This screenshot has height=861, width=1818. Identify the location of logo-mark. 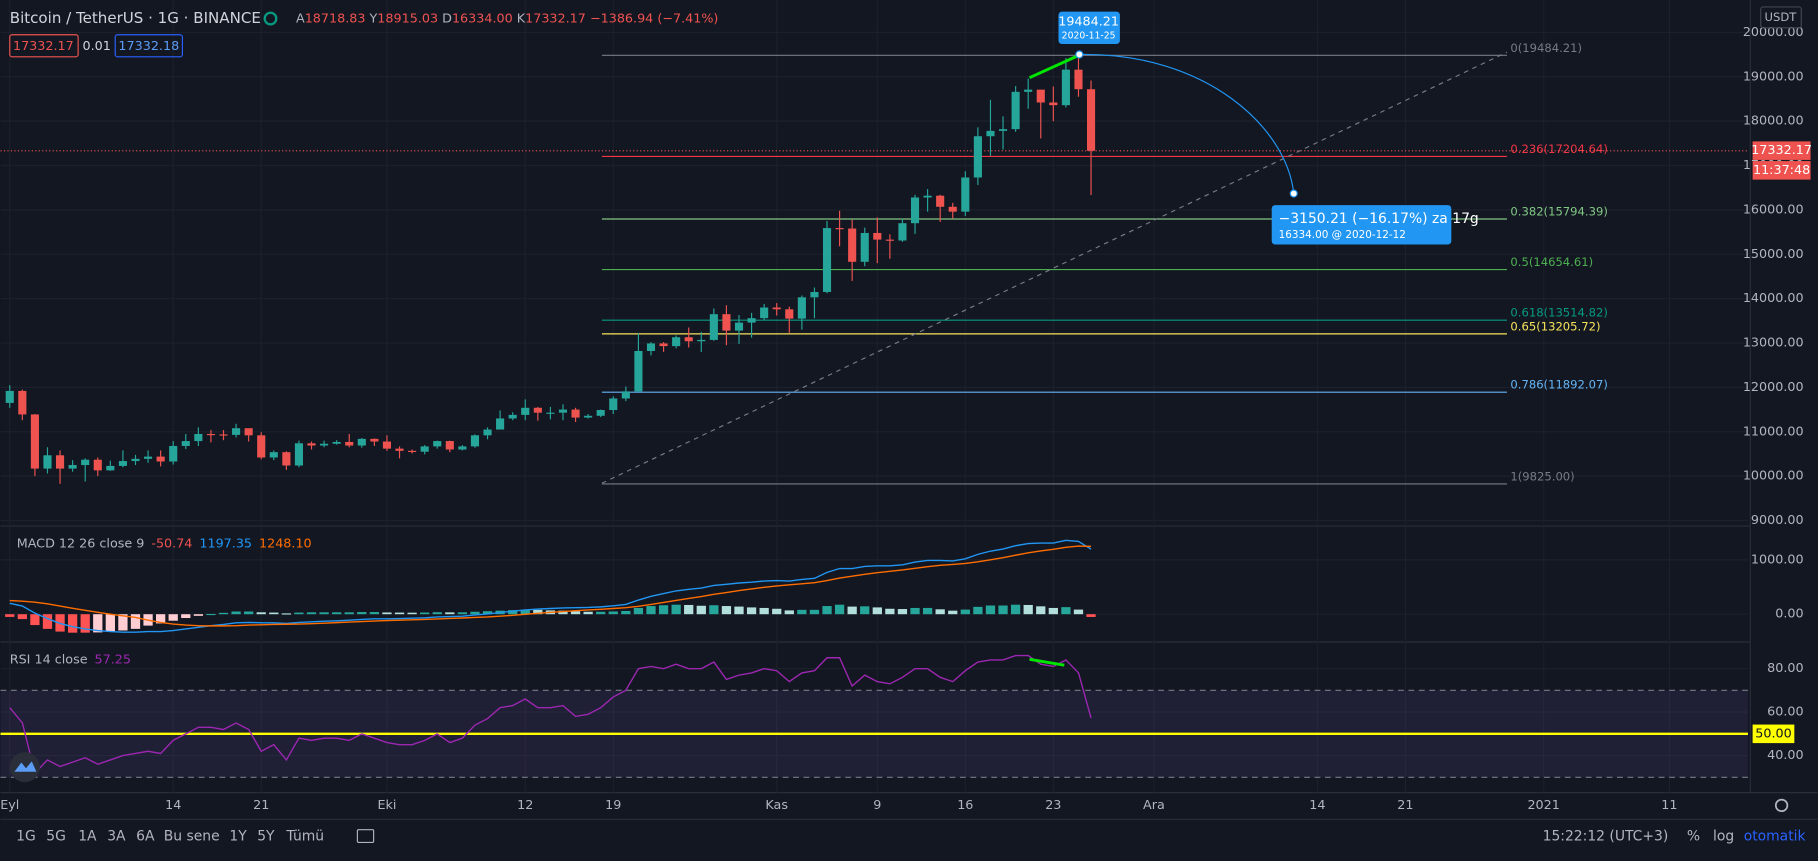
(25, 766).